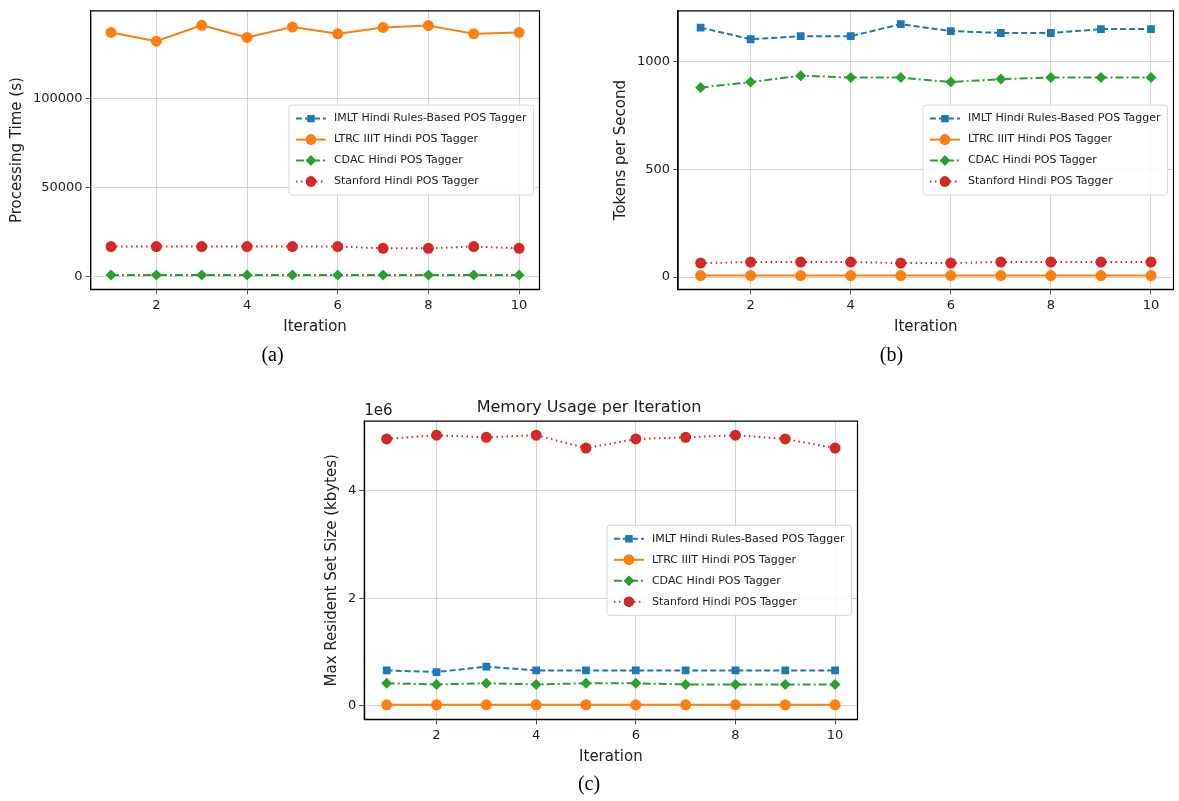 This screenshot has width=1179, height=801. I want to click on x-tick-label: 8, so click(735, 734).